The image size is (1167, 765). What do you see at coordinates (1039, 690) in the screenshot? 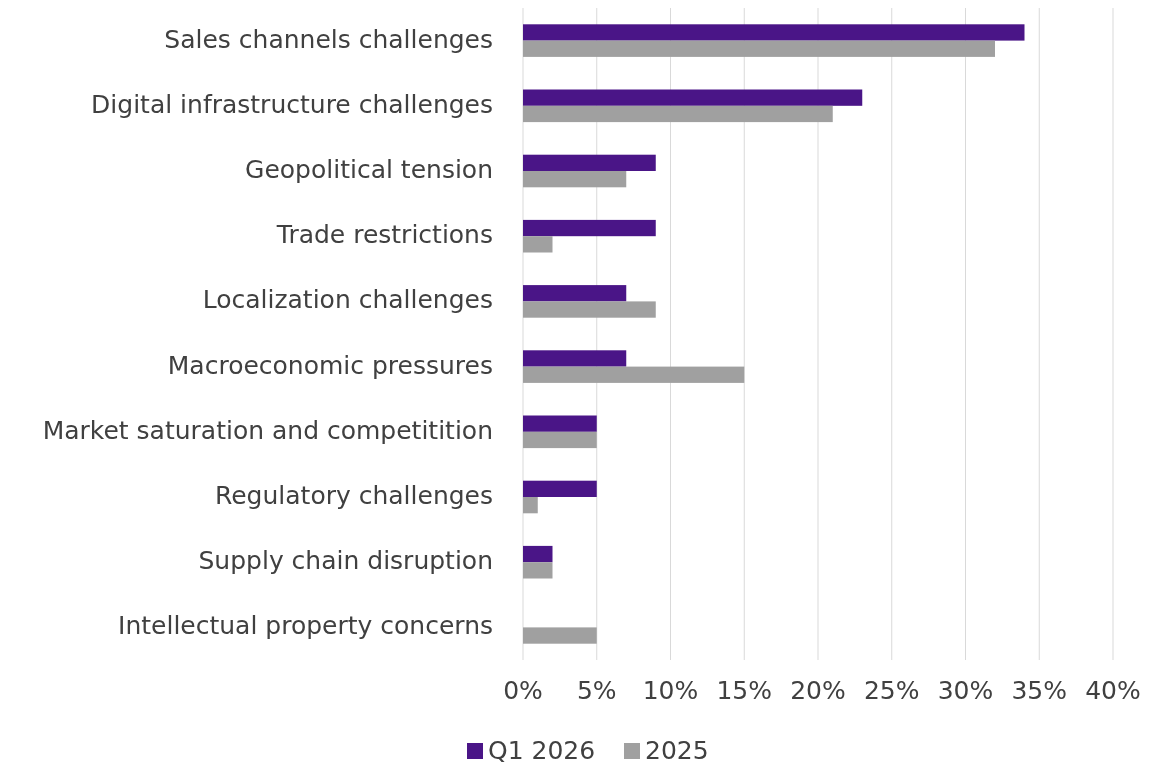
I see `x-tick-label: 35%` at bounding box center [1039, 690].